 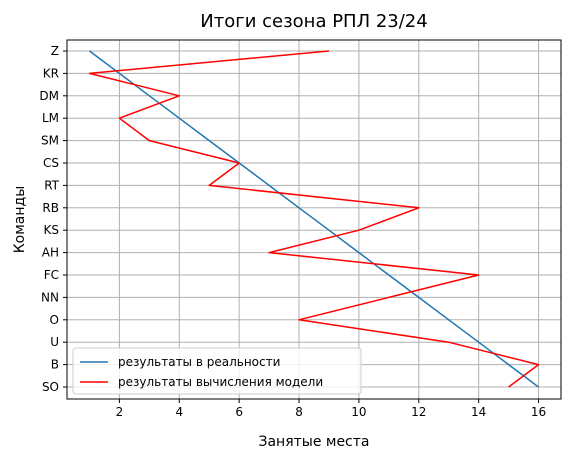 I want to click on y-axis-label: Команды, so click(x=20, y=220).